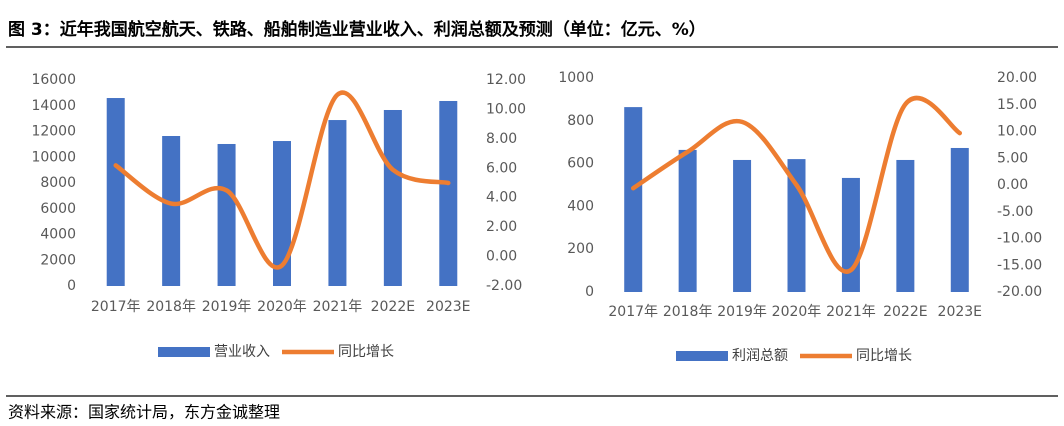 This screenshot has width=1064, height=426. What do you see at coordinates (1012, 158) in the screenshot?
I see `y2-tick-label: 5.00` at bounding box center [1012, 158].